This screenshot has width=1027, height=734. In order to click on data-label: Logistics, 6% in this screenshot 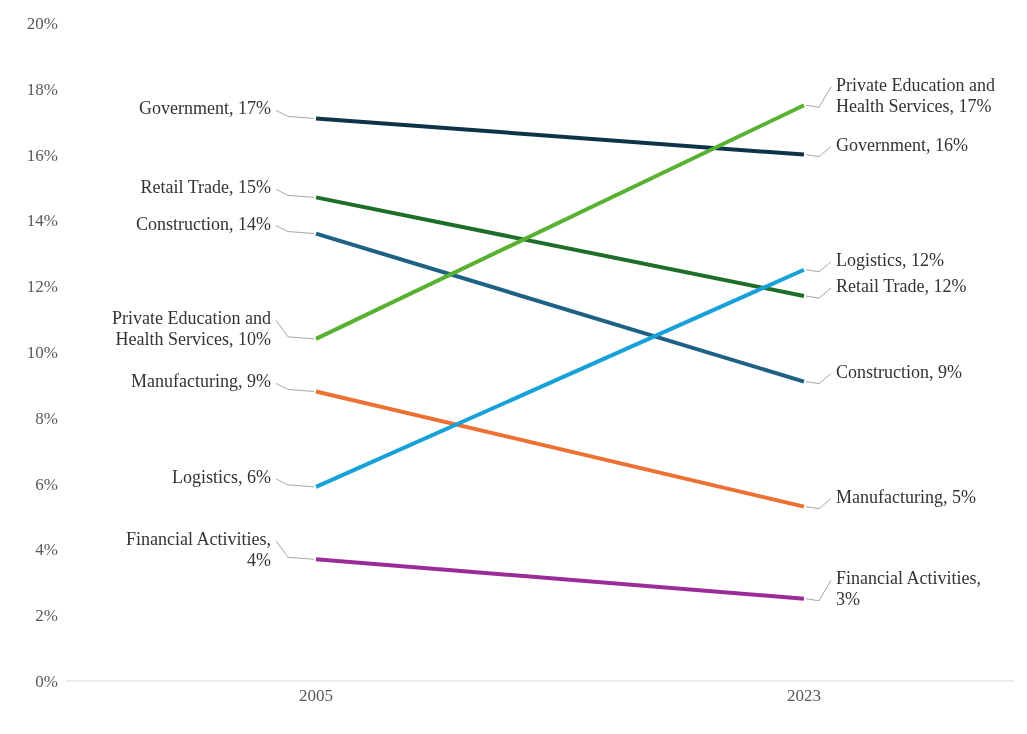, I will do `click(221, 476)`.